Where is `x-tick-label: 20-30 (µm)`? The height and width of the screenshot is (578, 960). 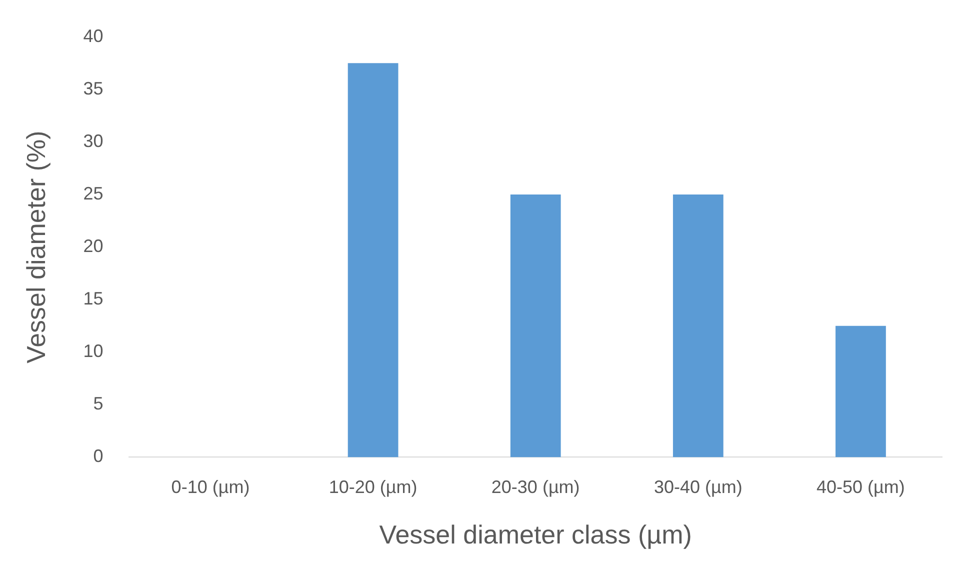 x-tick-label: 20-30 (µm) is located at coordinates (535, 486).